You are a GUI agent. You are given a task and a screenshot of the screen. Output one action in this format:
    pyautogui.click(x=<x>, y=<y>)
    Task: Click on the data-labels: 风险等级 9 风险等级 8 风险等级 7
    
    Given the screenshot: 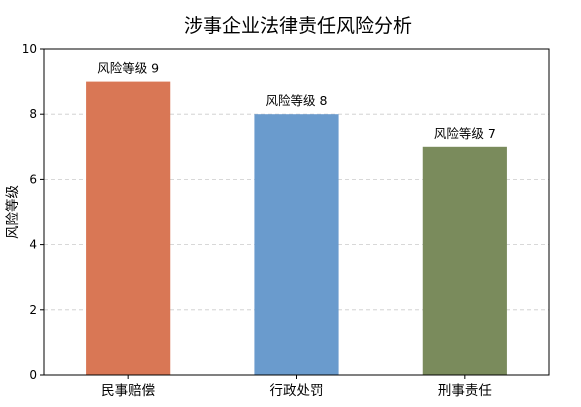 What is the action you would take?
    pyautogui.click(x=296, y=101)
    